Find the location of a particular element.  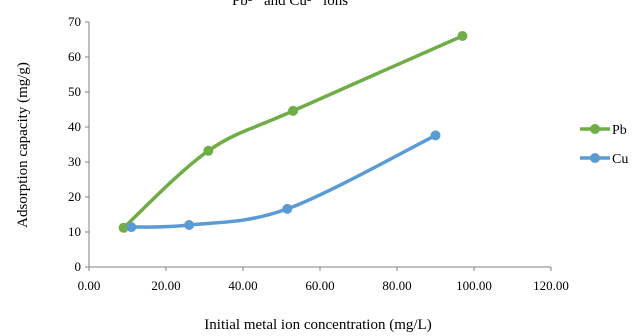

x-tick-label: 100.00 is located at coordinates (474, 285).